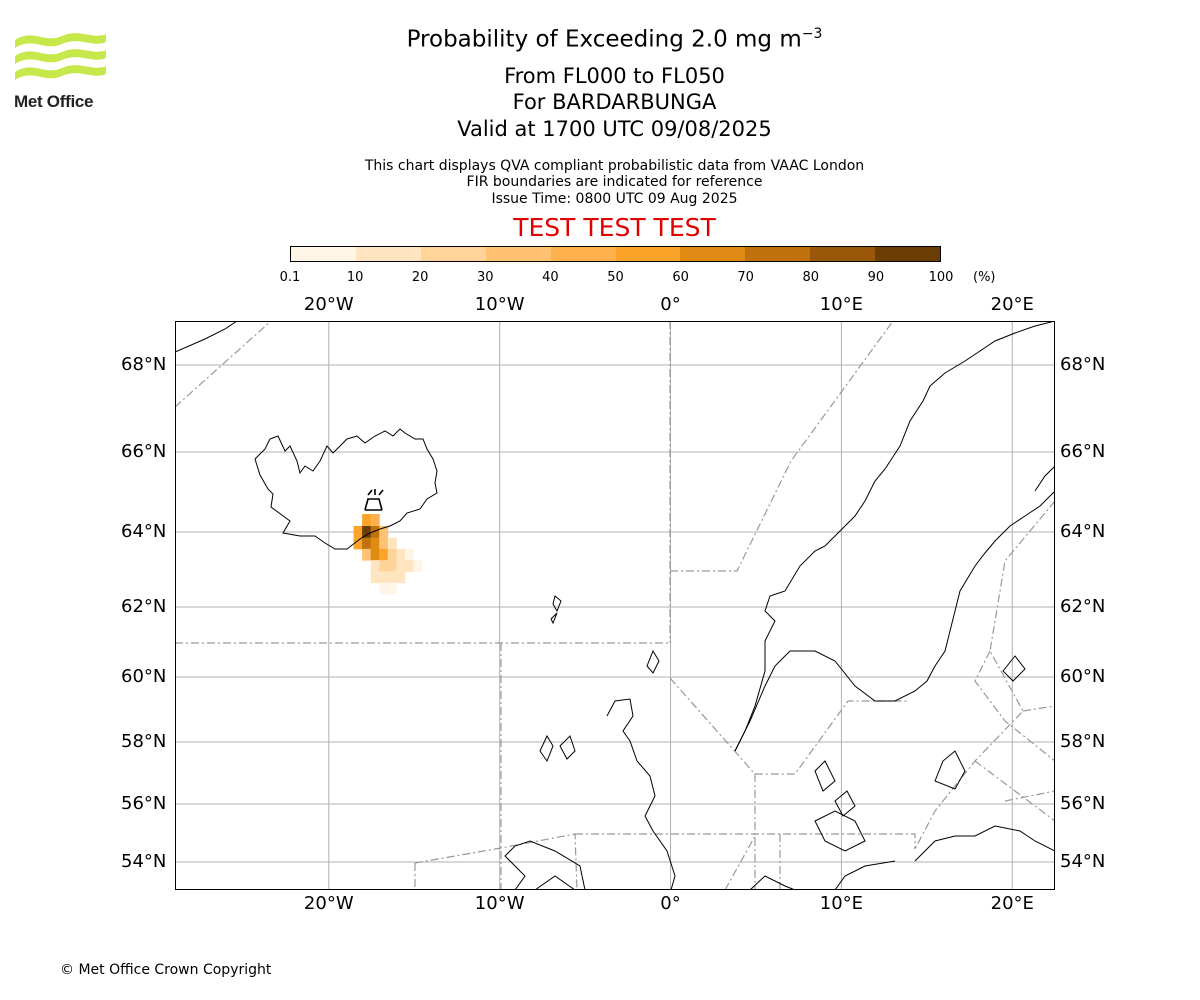  What do you see at coordinates (144, 364) in the screenshot?
I see `lat-label-left: 68°N` at bounding box center [144, 364].